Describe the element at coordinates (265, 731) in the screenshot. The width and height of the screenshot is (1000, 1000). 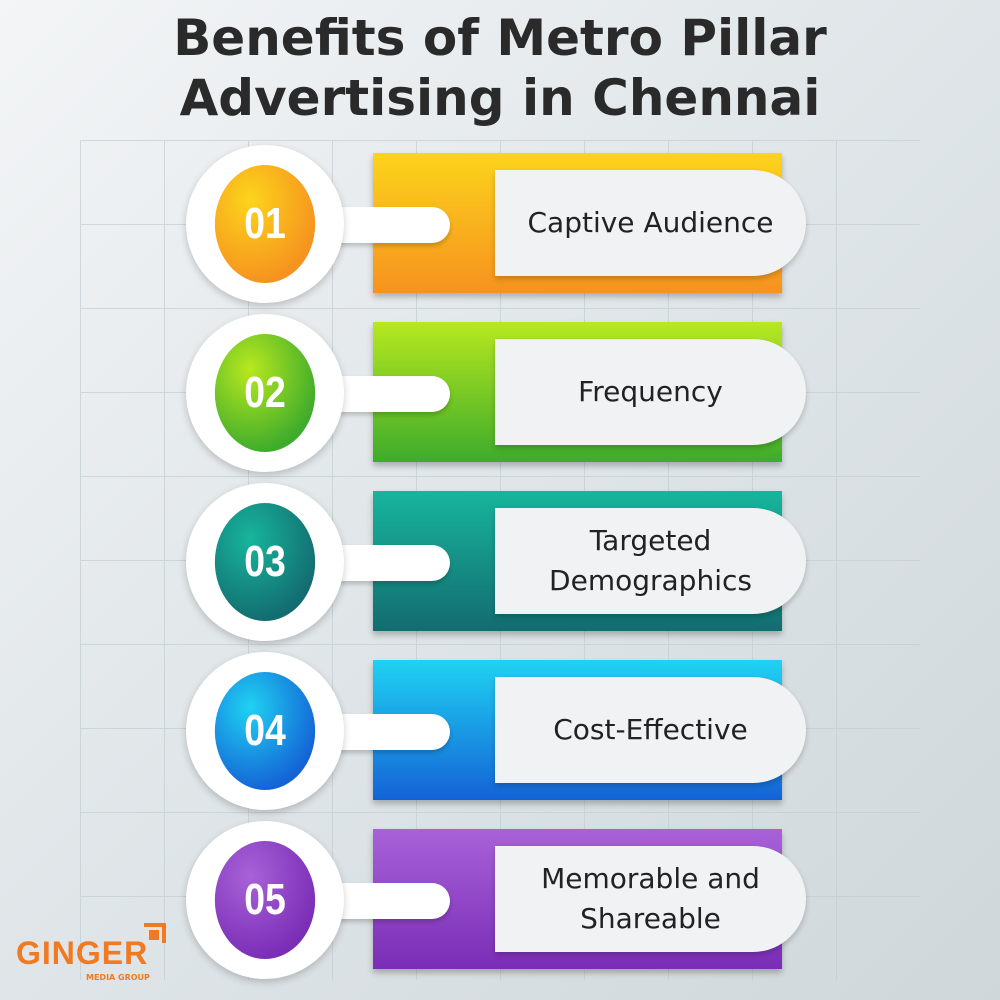
I see `benefit-number: 04` at that location.